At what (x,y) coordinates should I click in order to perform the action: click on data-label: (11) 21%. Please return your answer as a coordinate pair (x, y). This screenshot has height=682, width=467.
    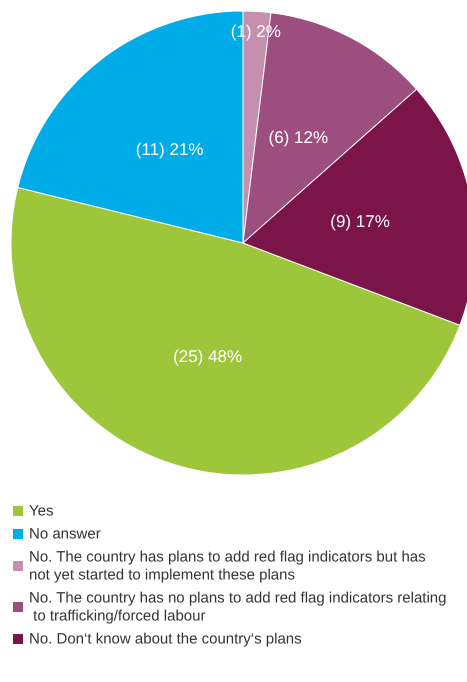
    Looking at the image, I should click on (170, 149).